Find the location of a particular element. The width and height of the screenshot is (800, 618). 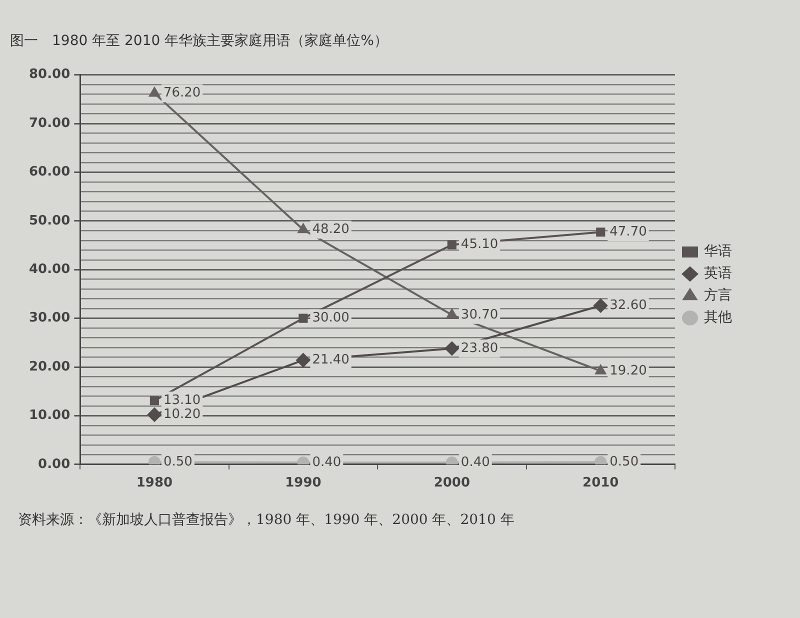

y-tick-label: 80.00 is located at coordinates (49, 74).